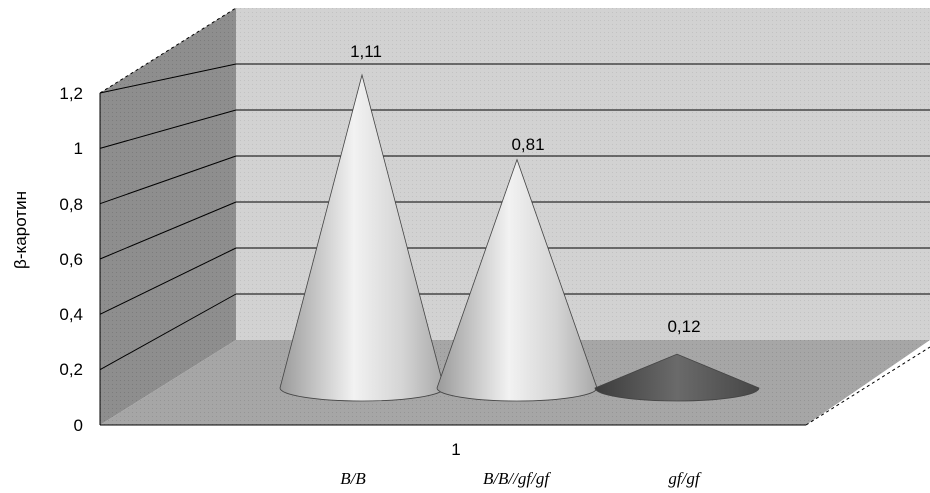 Image resolution: width=930 pixels, height=493 pixels. I want to click on cone-gfgf, so click(677, 377).